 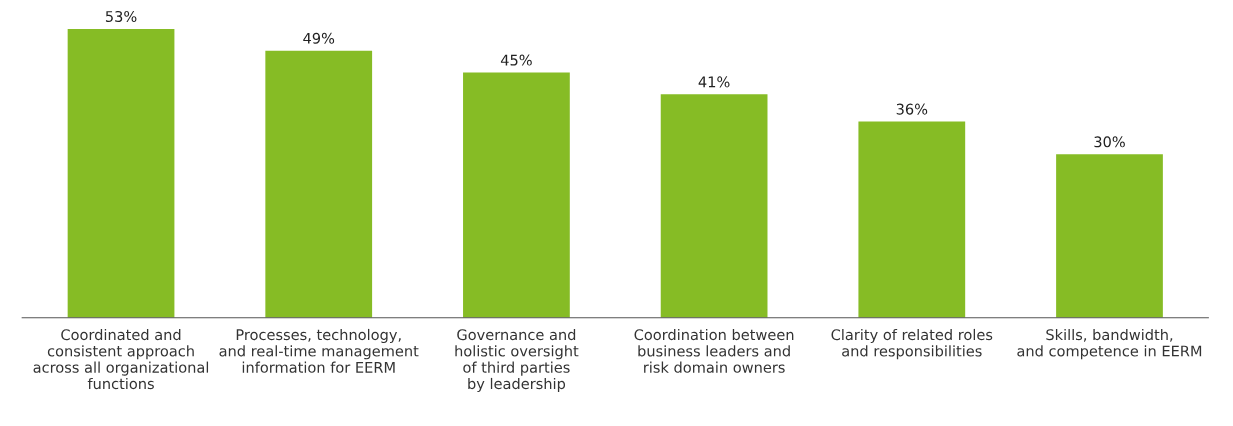 I want to click on x-tick-label: Processes, technology, and real-time management information for EERM, so click(x=319, y=350).